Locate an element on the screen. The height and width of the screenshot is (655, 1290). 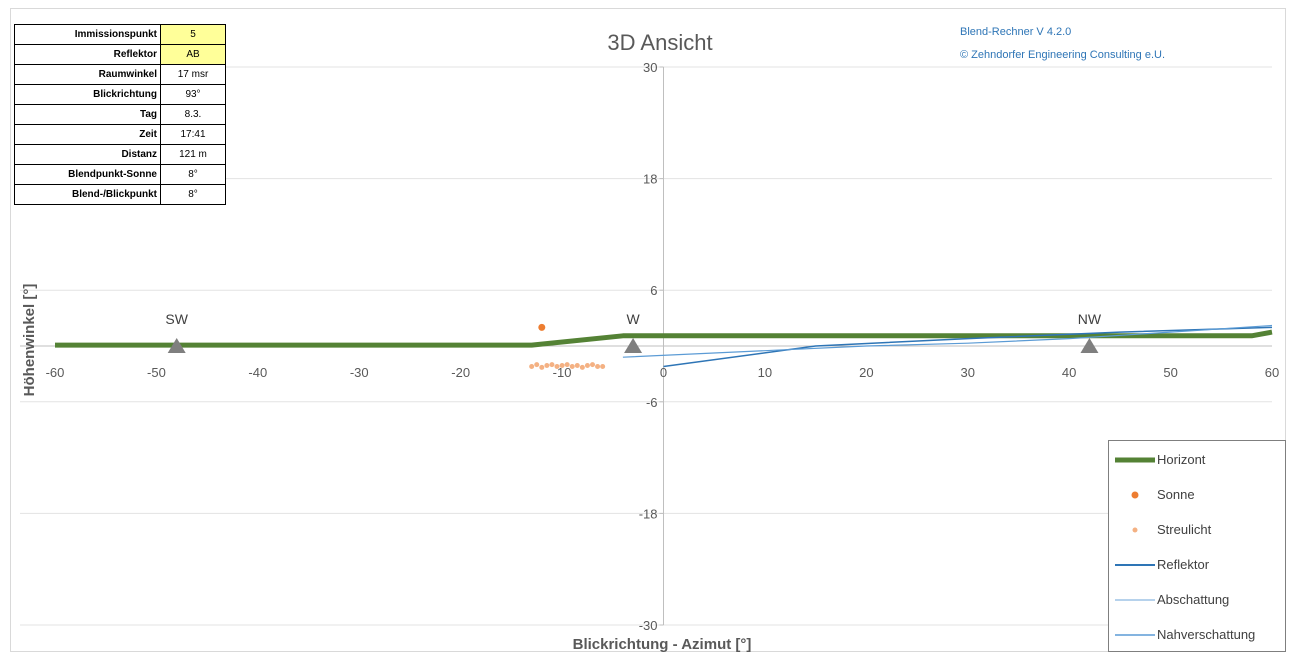
compass-label-sw: SW is located at coordinates (176, 319).